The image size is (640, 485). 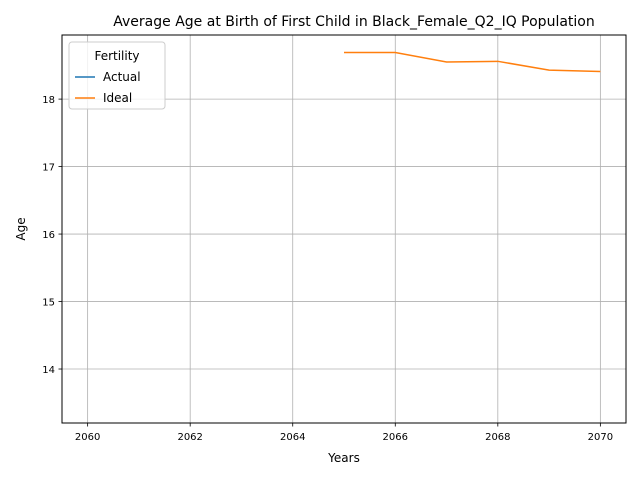 What do you see at coordinates (48, 370) in the screenshot?
I see `y-tick-label: 14` at bounding box center [48, 370].